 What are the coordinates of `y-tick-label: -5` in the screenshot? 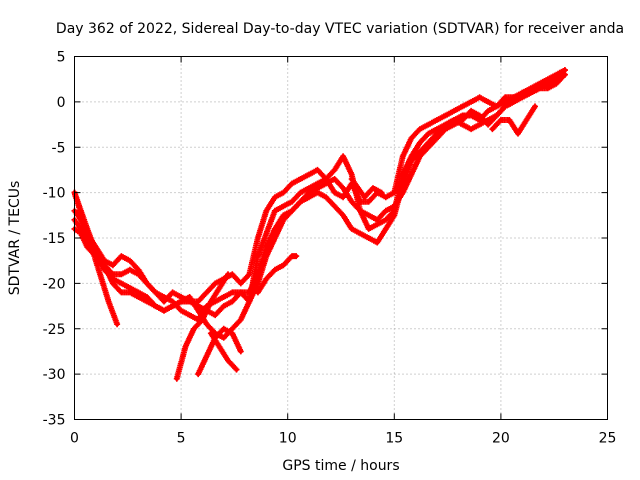 It's located at (59, 148).